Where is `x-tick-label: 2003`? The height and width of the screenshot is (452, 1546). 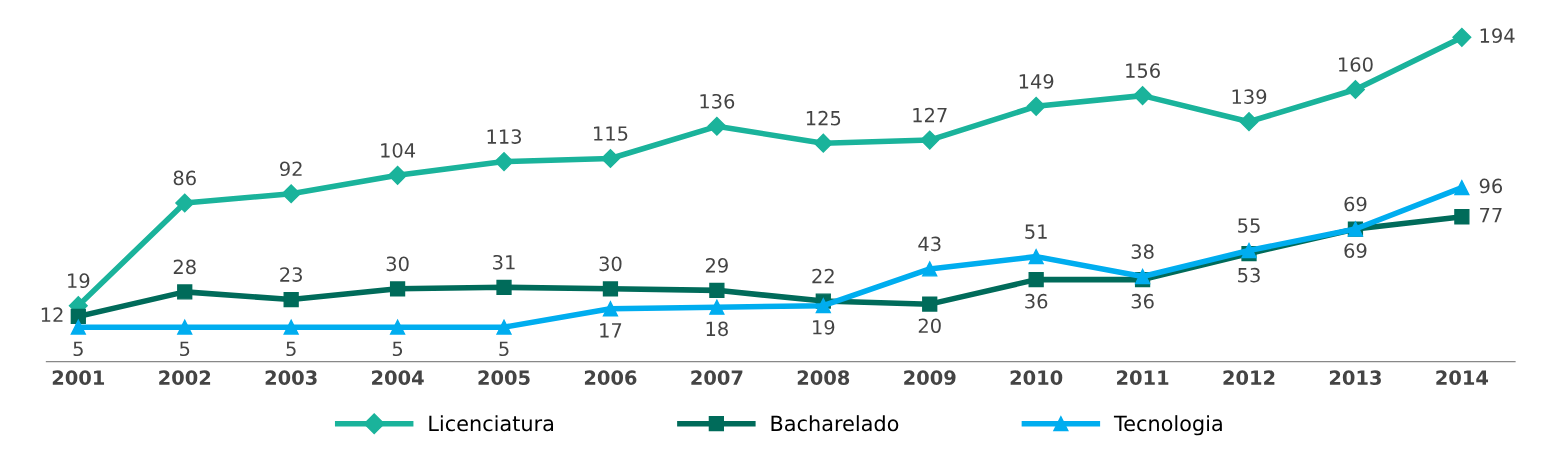
x-tick-label: 2003 is located at coordinates (291, 377).